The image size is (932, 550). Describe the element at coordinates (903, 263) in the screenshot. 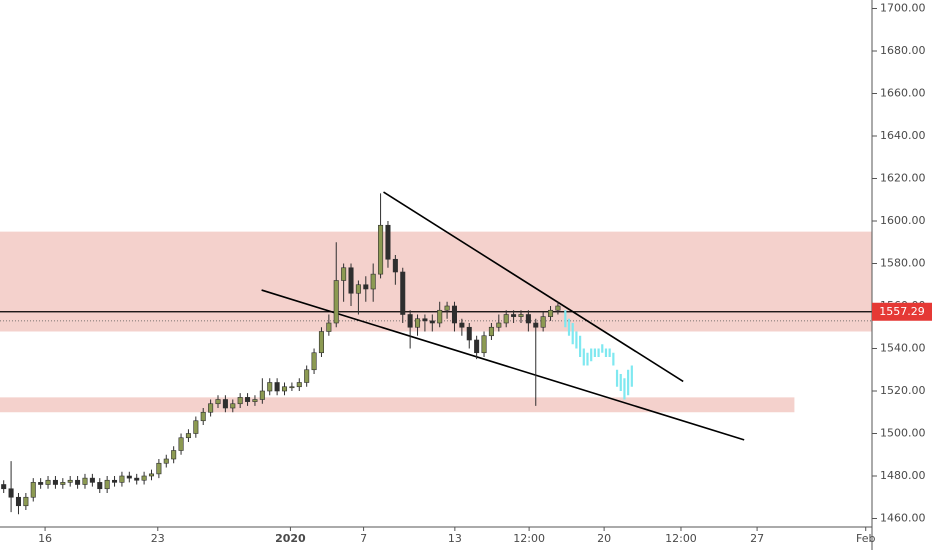

I see `y-tick-label: 1580.00` at that location.